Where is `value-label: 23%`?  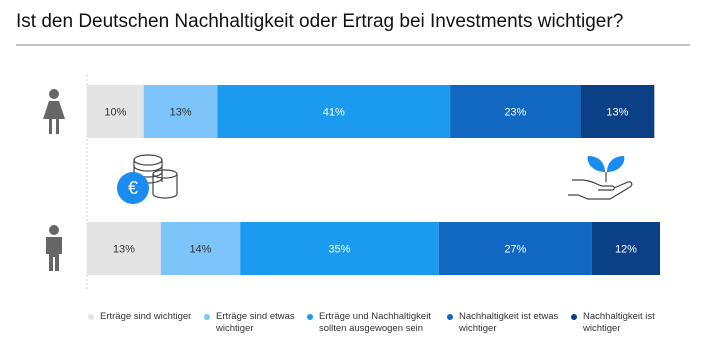
value-label: 23% is located at coordinates (515, 112).